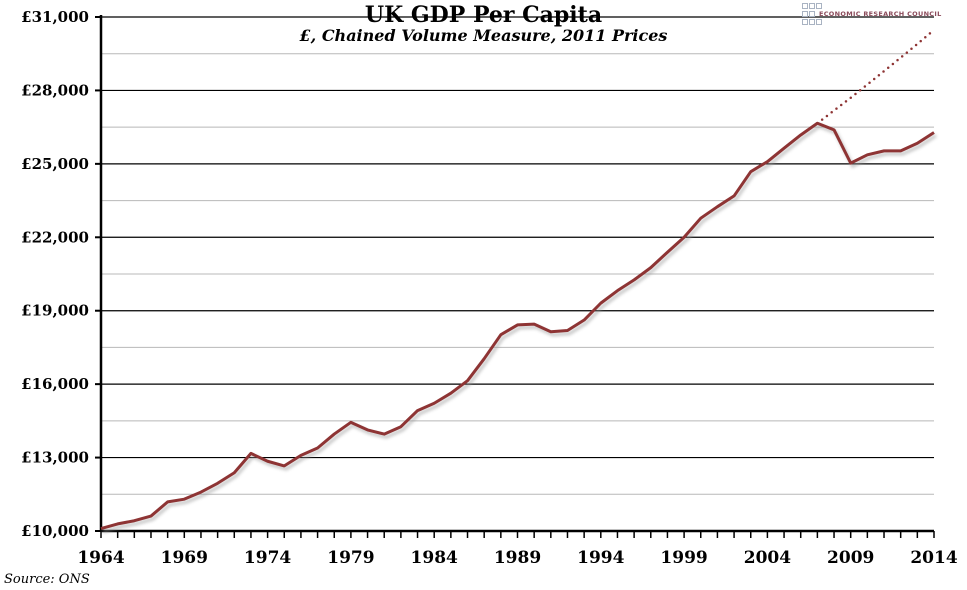 This screenshot has width=967, height=590. Describe the element at coordinates (880, 14) in the screenshot. I see `logo-text: ECONOMIC RESEARCH COUNCIL` at that location.